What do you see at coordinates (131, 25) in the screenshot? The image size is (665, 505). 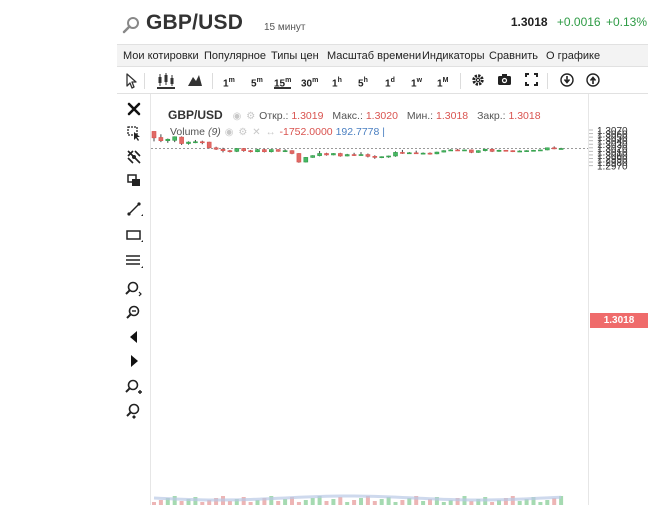 I see `search-icon` at bounding box center [131, 25].